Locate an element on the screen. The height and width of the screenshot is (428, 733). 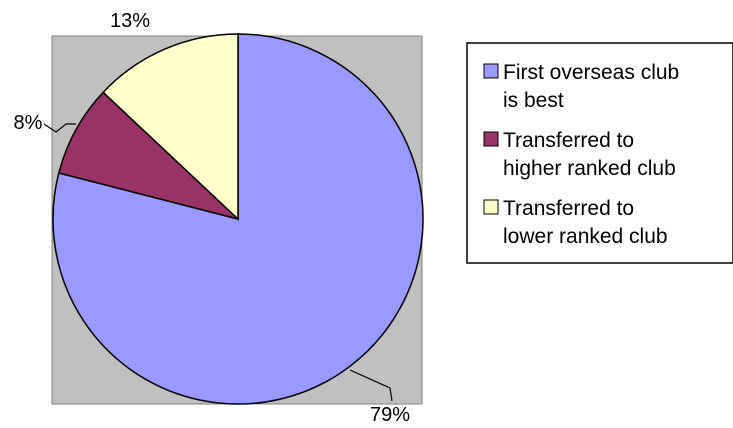
slice-label-3: 13% is located at coordinates (130, 21).